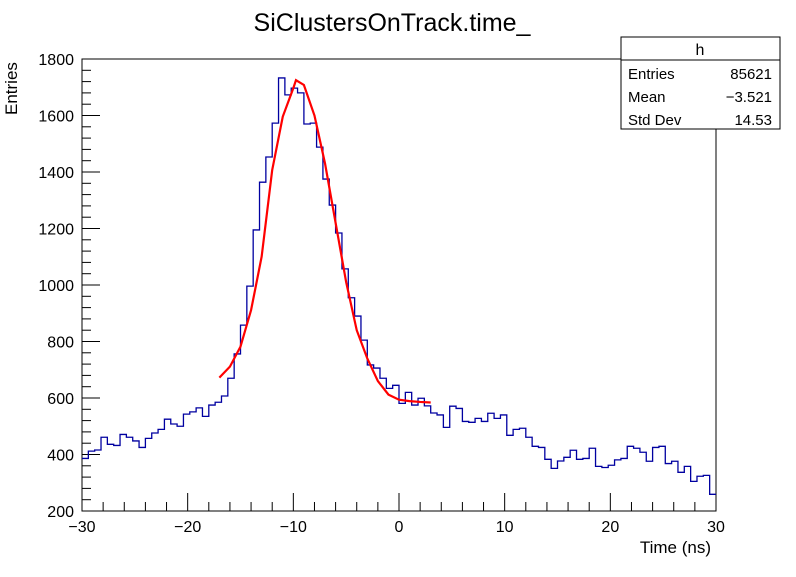  What do you see at coordinates (60, 399) in the screenshot?
I see `y-tick-label: 600` at bounding box center [60, 399].